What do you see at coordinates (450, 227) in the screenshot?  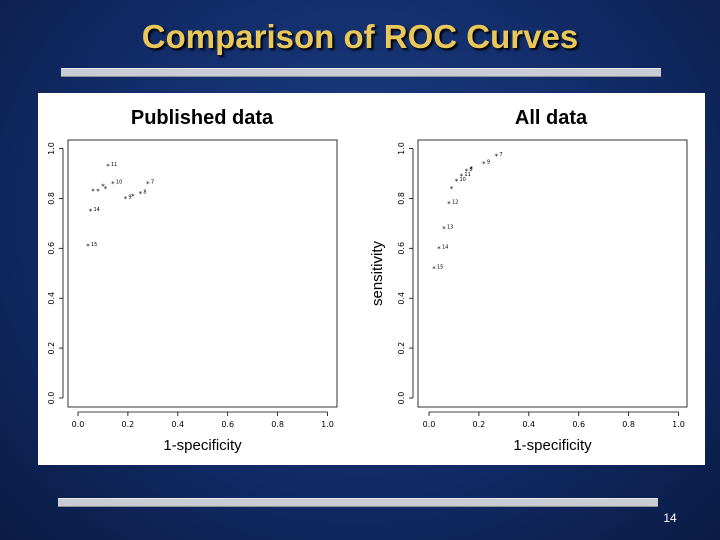 I see `data-point-label: 13` at bounding box center [450, 227].